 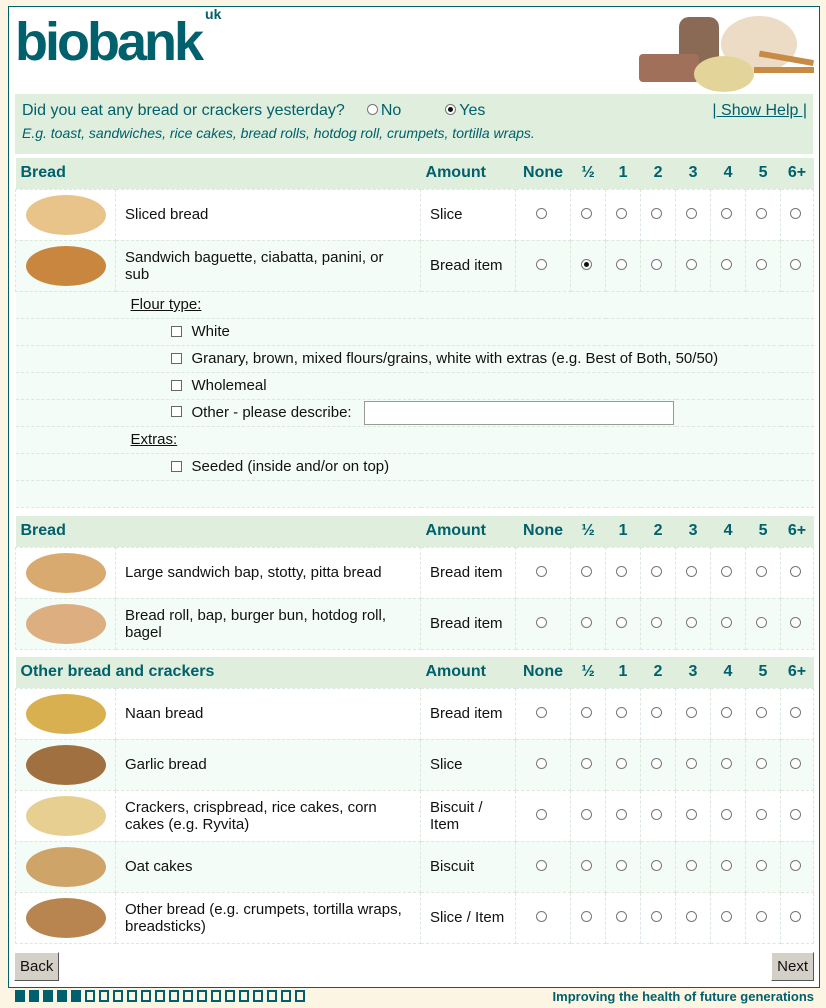 I want to click on other-checkbox, so click(x=176, y=412).